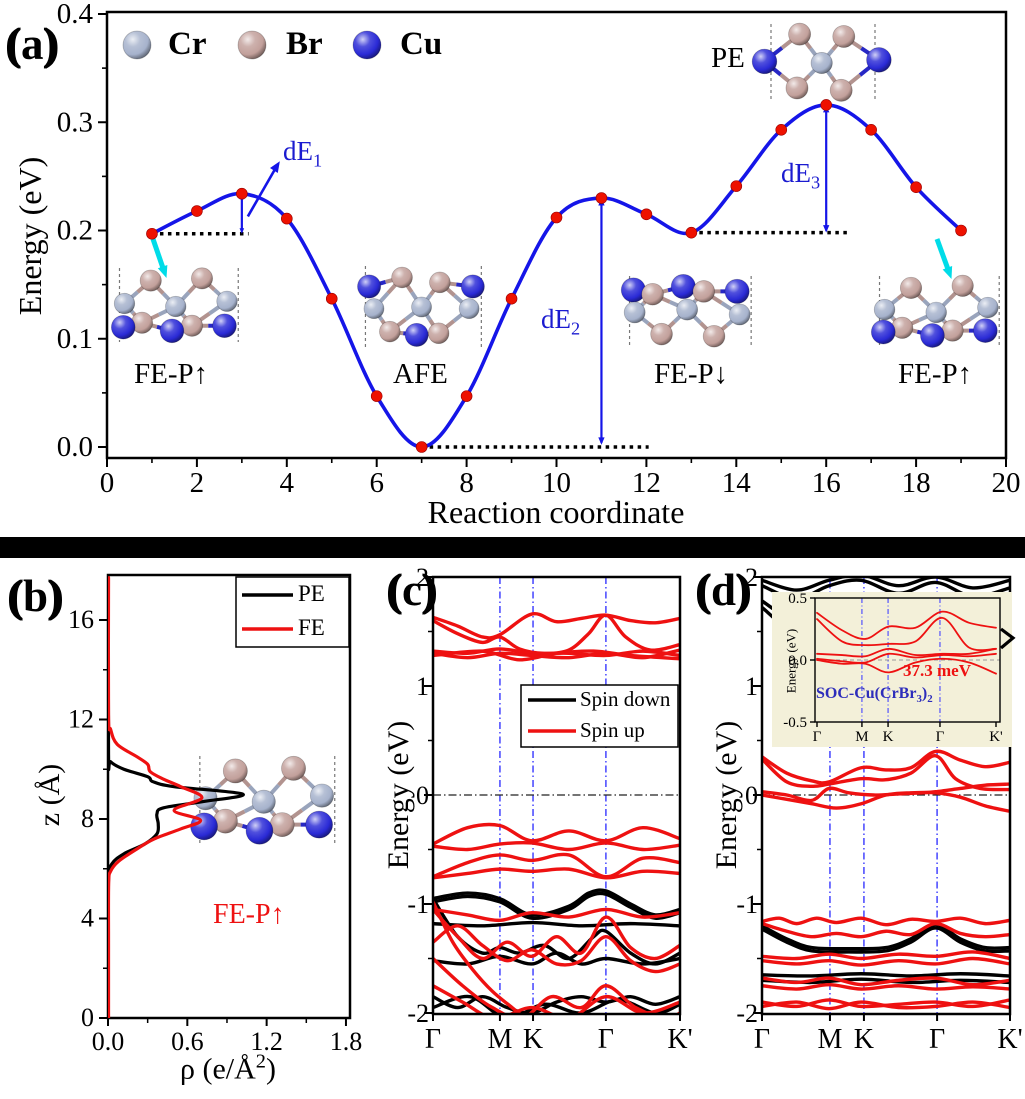 Image resolution: width=1025 pixels, height=1099 pixels. Describe the element at coordinates (367, 45) in the screenshot. I see `legend-sphere-cu` at that location.